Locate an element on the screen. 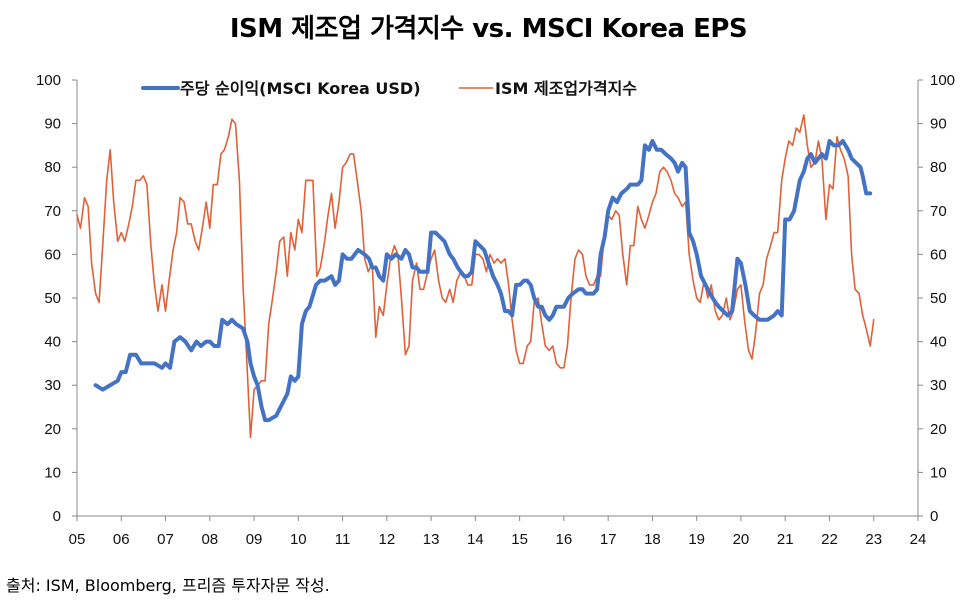  x-tick-label: 18 is located at coordinates (652, 539).